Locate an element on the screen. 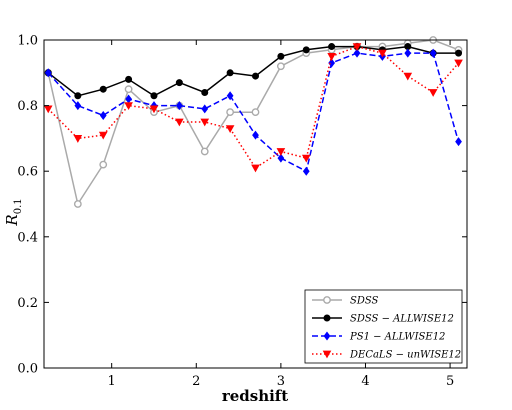  x-tick-label: 5 is located at coordinates (450, 381).